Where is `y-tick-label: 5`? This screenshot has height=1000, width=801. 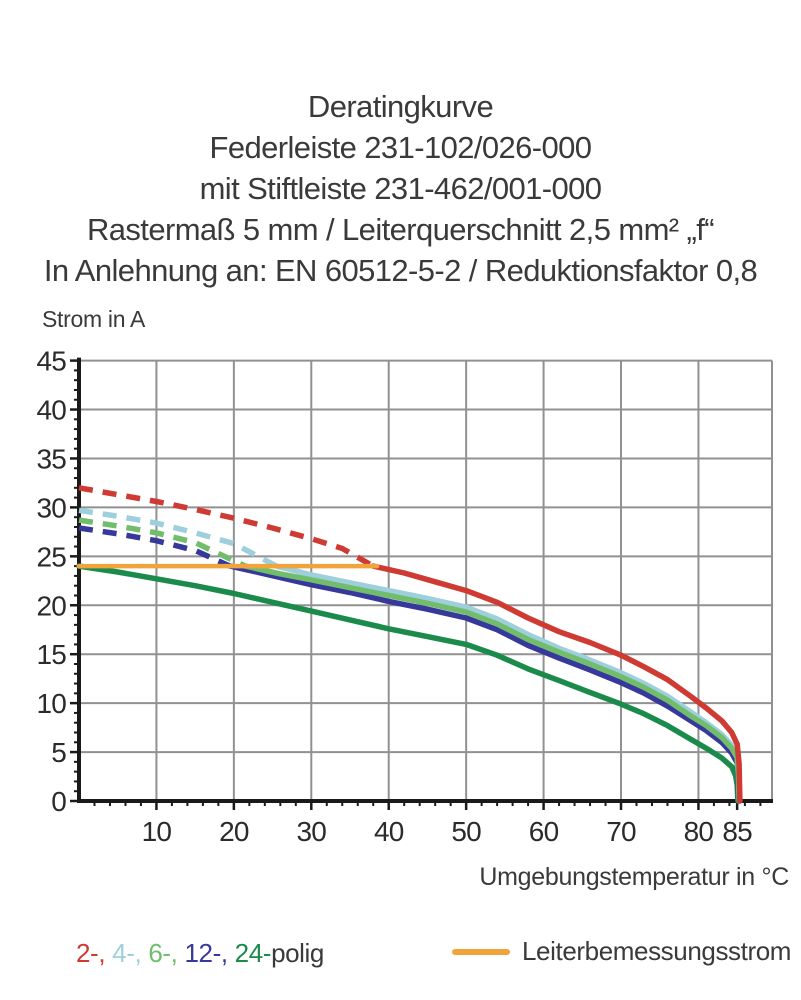 y-tick-label: 5 is located at coordinates (58, 752).